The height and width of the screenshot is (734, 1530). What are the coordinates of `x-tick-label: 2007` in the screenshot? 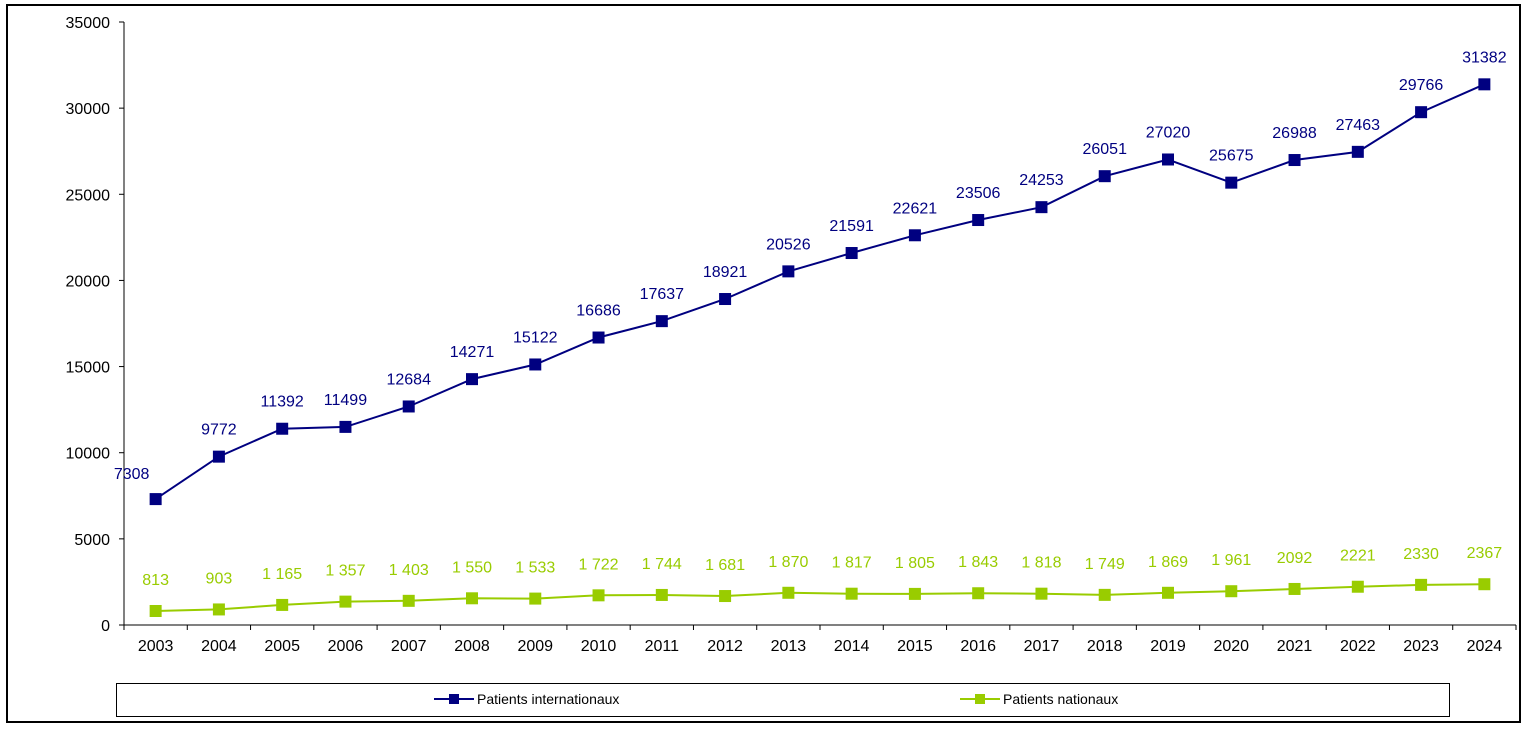 It's located at (409, 646).